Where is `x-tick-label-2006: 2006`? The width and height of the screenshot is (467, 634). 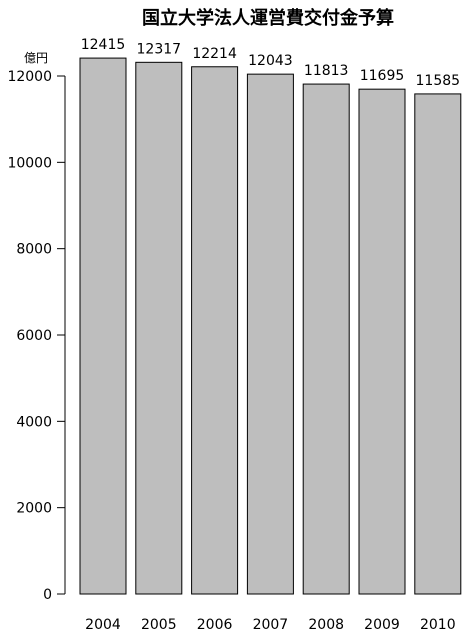
x-tick-label-2006: 2006 is located at coordinates (215, 625).